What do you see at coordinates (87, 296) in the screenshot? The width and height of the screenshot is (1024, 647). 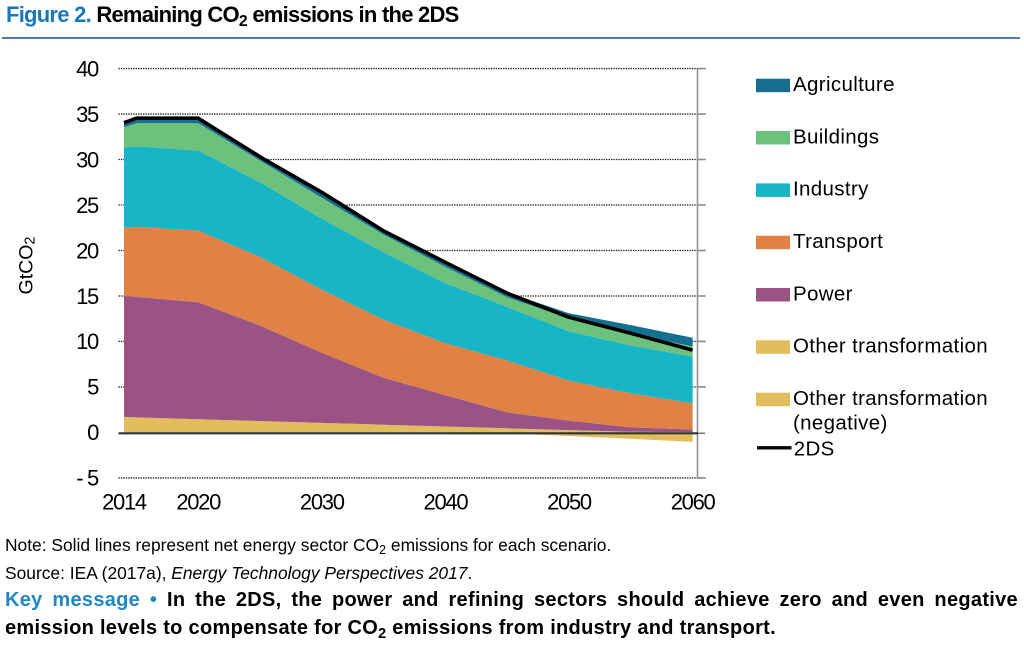 I see `svg-text: 15` at bounding box center [87, 296].